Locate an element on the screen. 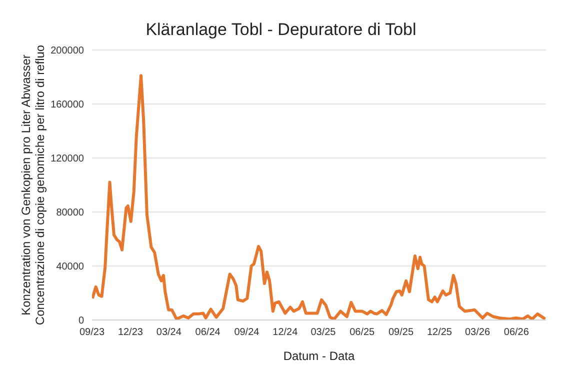 This screenshot has height=374, width=562. y-tick-label: 200000 is located at coordinates (67, 51).